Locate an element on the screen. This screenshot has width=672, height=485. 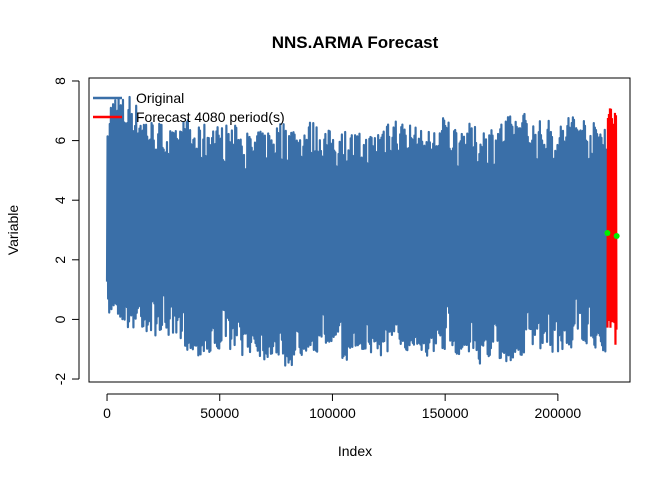
y-tick-label: 4 is located at coordinates (60, 200).